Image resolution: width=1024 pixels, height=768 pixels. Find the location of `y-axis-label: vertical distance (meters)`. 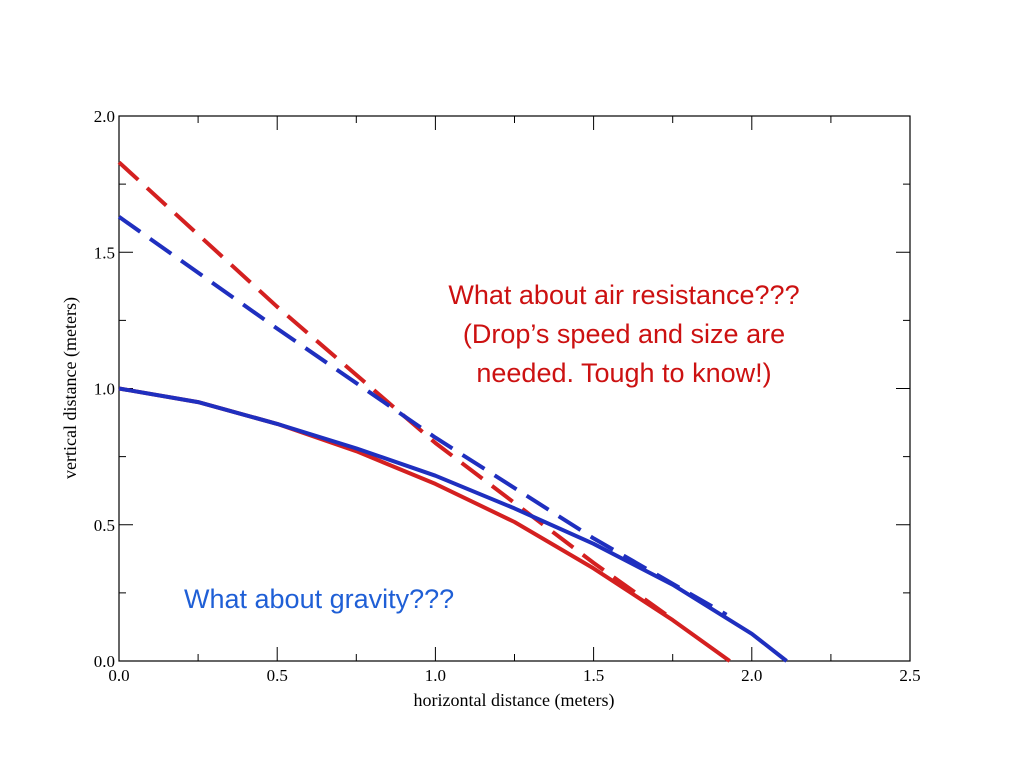

y-axis-label: vertical distance (meters) is located at coordinates (70, 388).